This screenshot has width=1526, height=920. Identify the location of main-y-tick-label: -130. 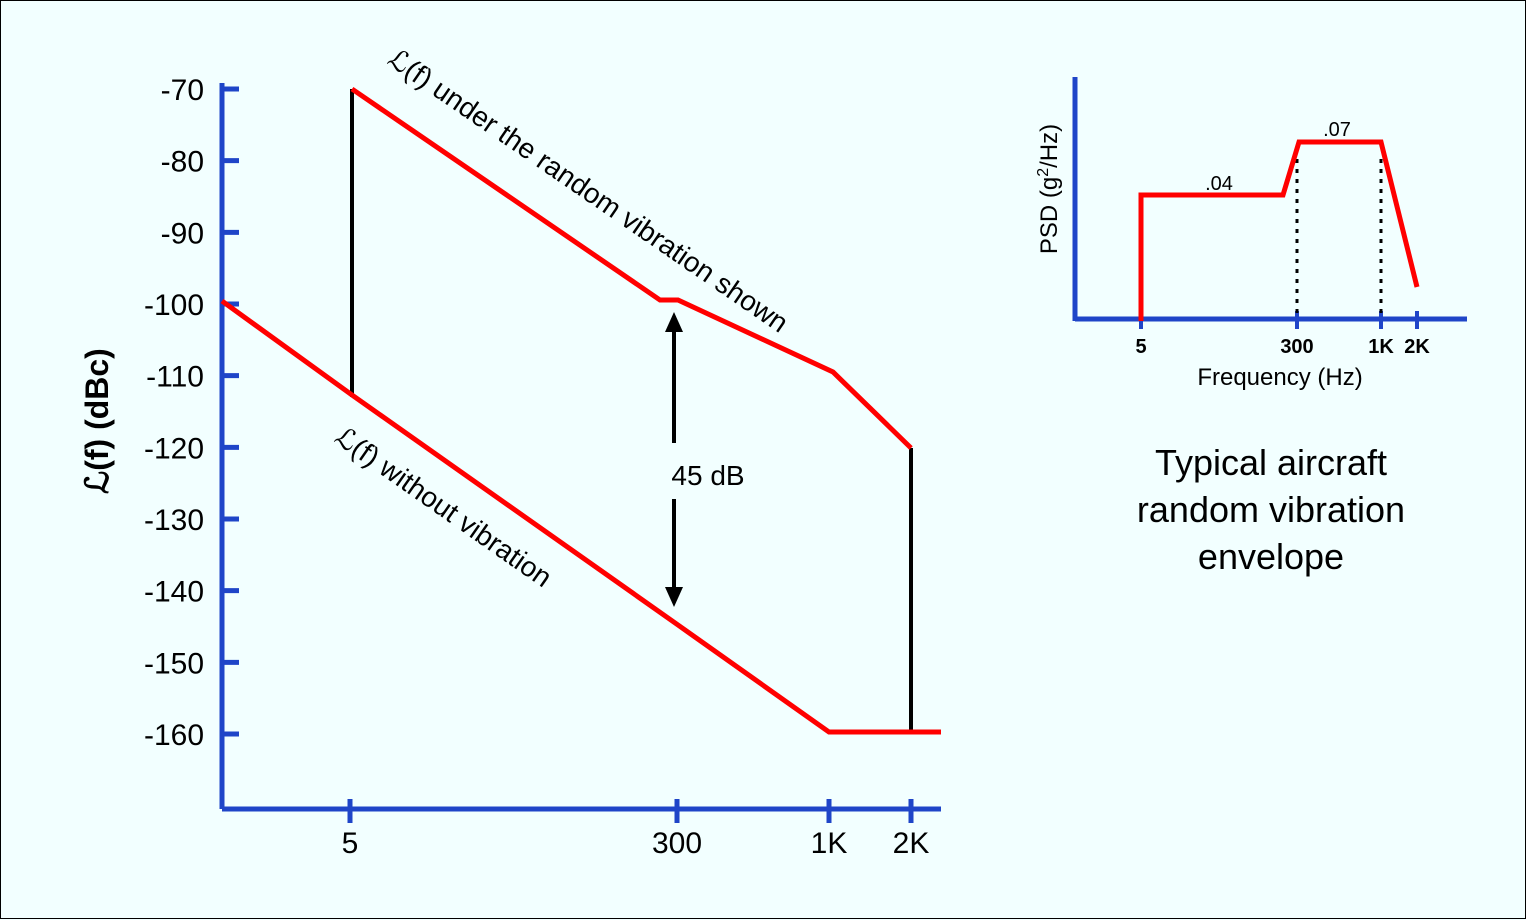
(174, 520).